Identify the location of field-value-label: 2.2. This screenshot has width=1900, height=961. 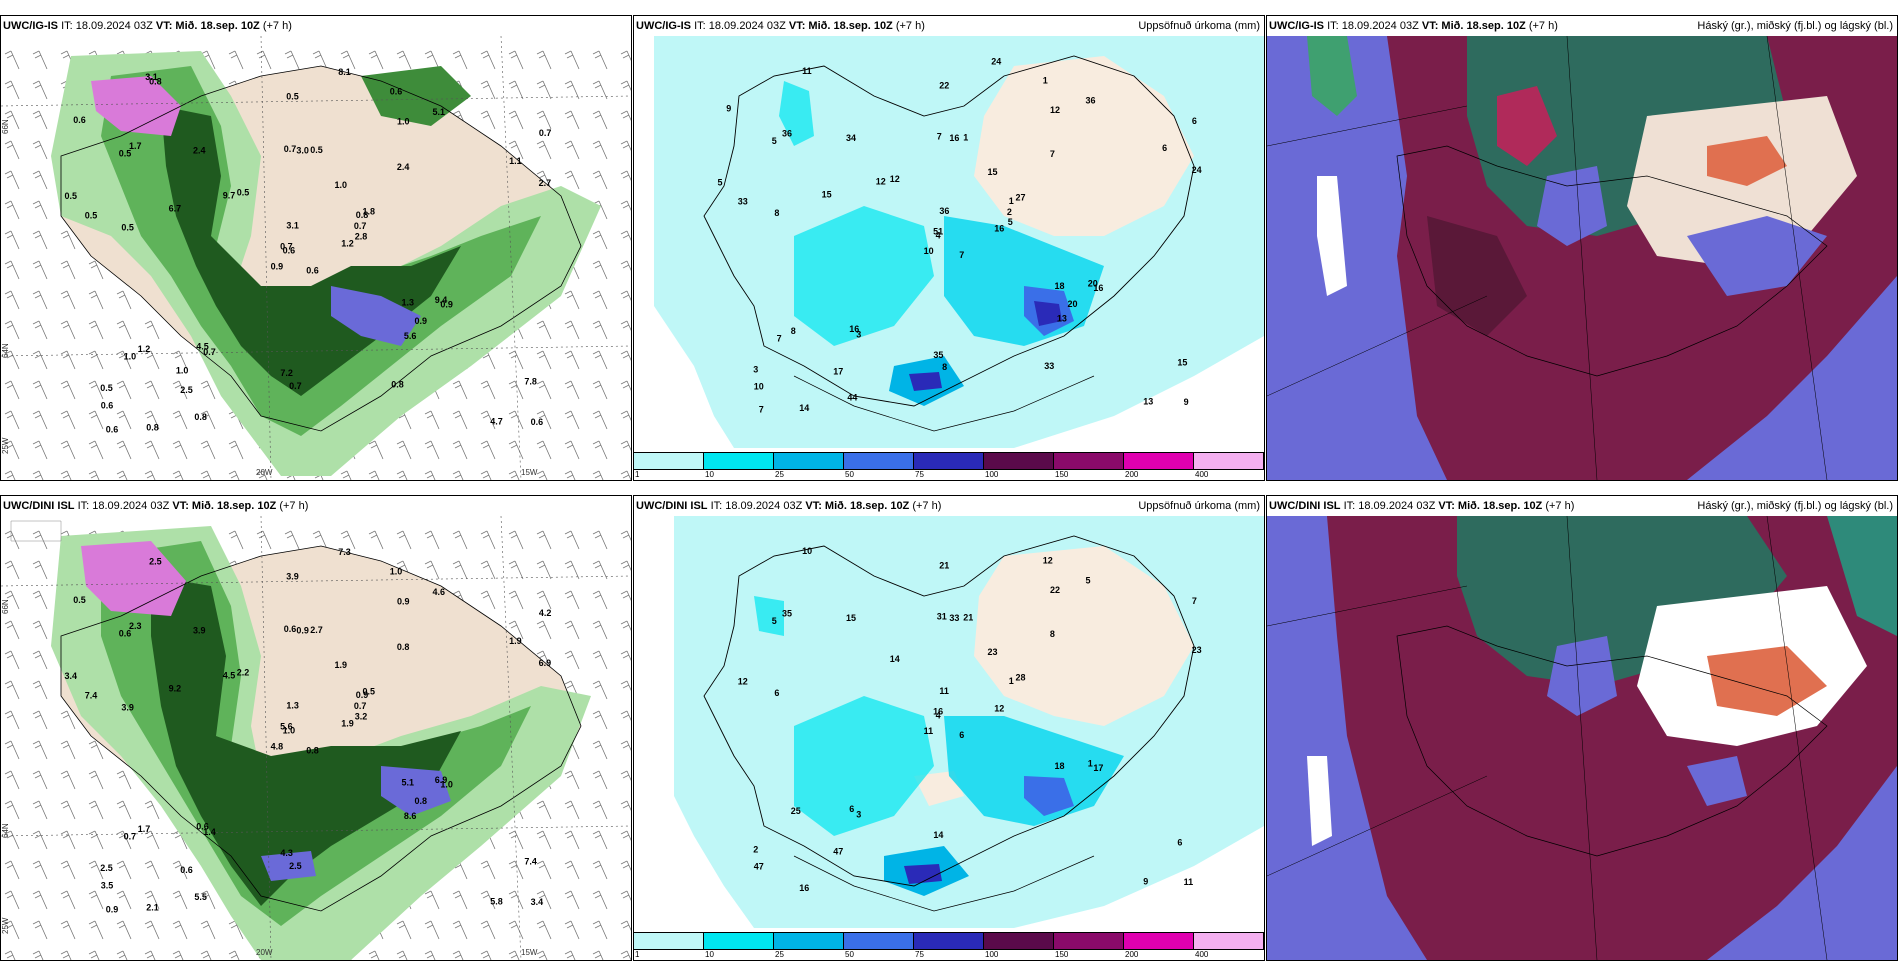
(243, 673).